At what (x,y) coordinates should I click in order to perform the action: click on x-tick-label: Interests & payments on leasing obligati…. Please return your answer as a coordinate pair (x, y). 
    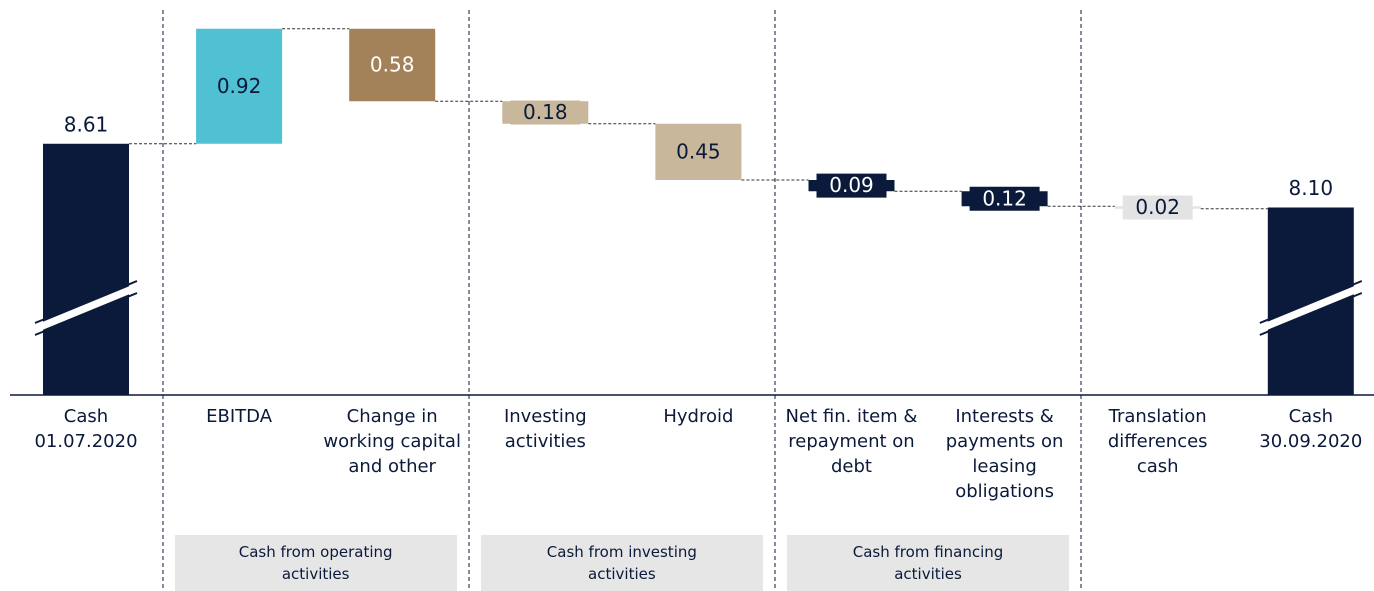
    Looking at the image, I should click on (1004, 454).